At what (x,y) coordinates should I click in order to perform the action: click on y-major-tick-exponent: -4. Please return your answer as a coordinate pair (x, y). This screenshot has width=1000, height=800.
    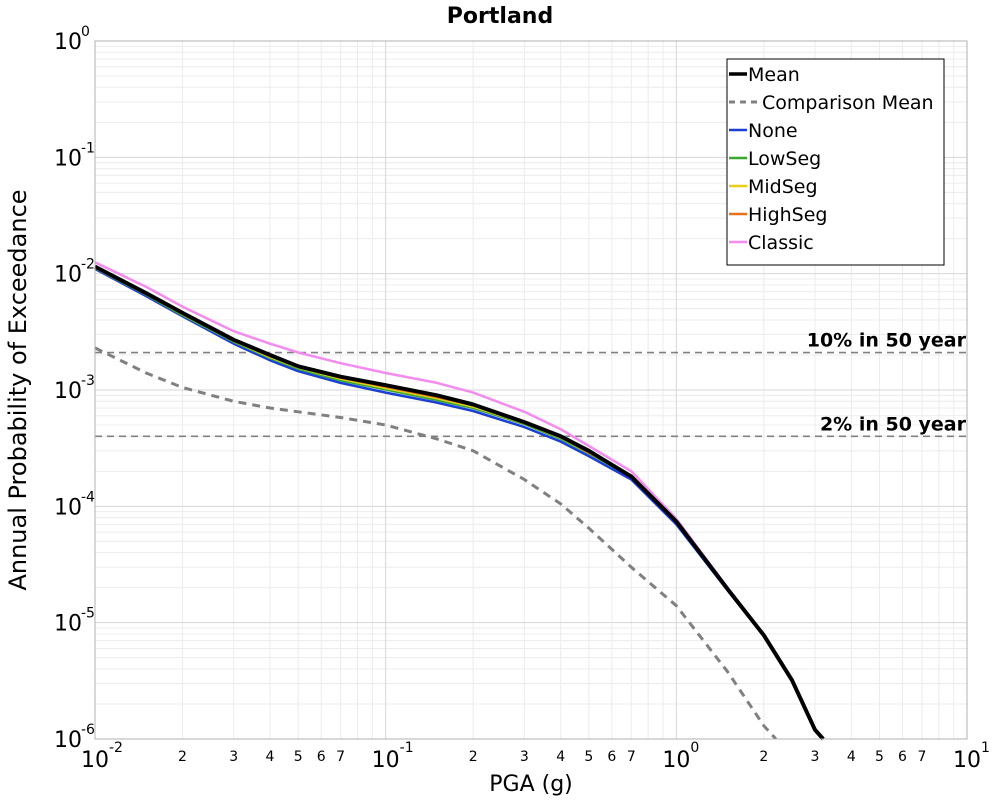
    Looking at the image, I should click on (88, 497).